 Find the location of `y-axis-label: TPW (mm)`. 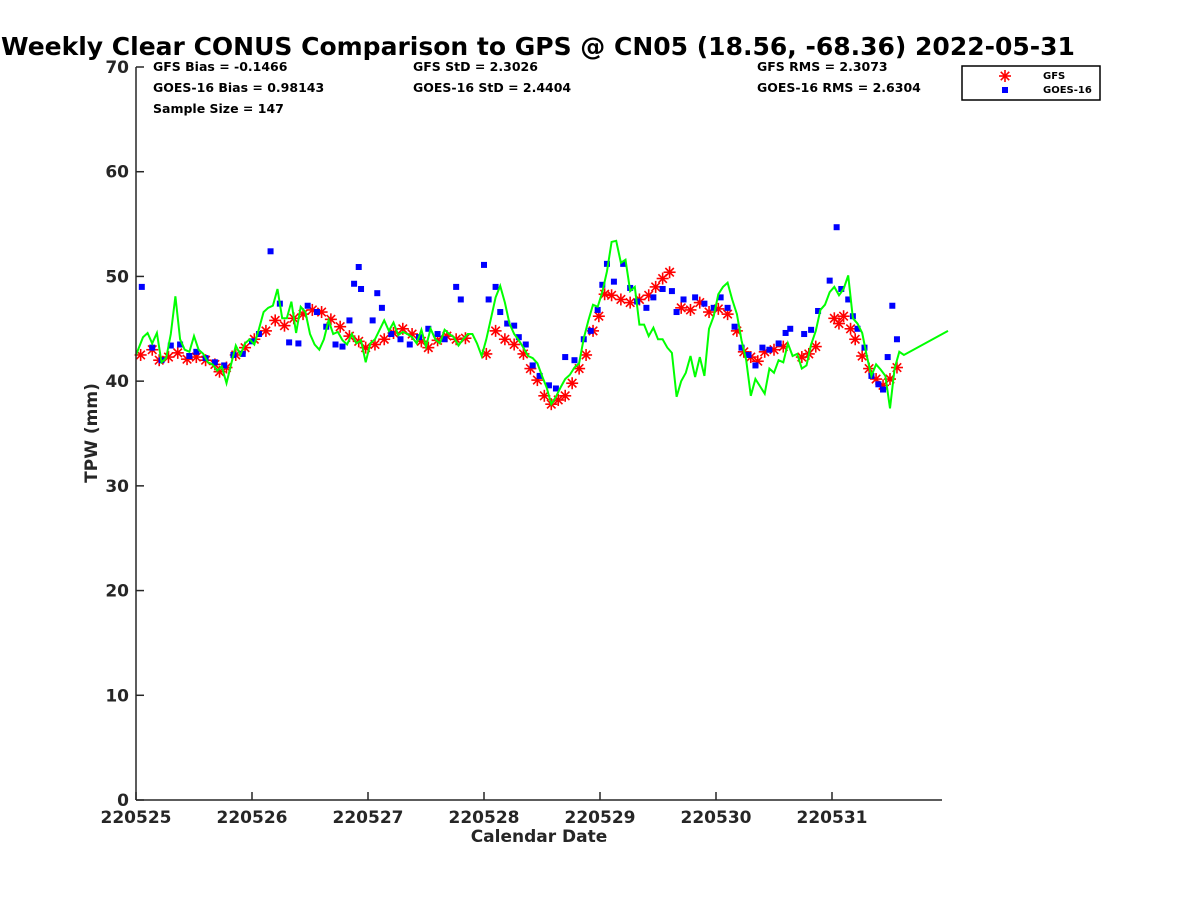

y-axis-label: TPW (mm) is located at coordinates (92, 433).